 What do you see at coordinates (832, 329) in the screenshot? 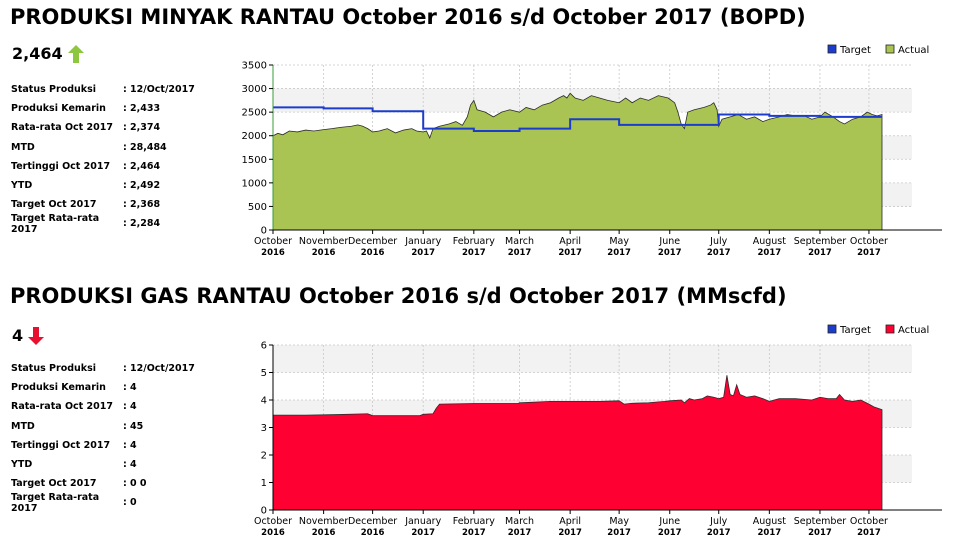
I see `legend-swatch-target` at bounding box center [832, 329].